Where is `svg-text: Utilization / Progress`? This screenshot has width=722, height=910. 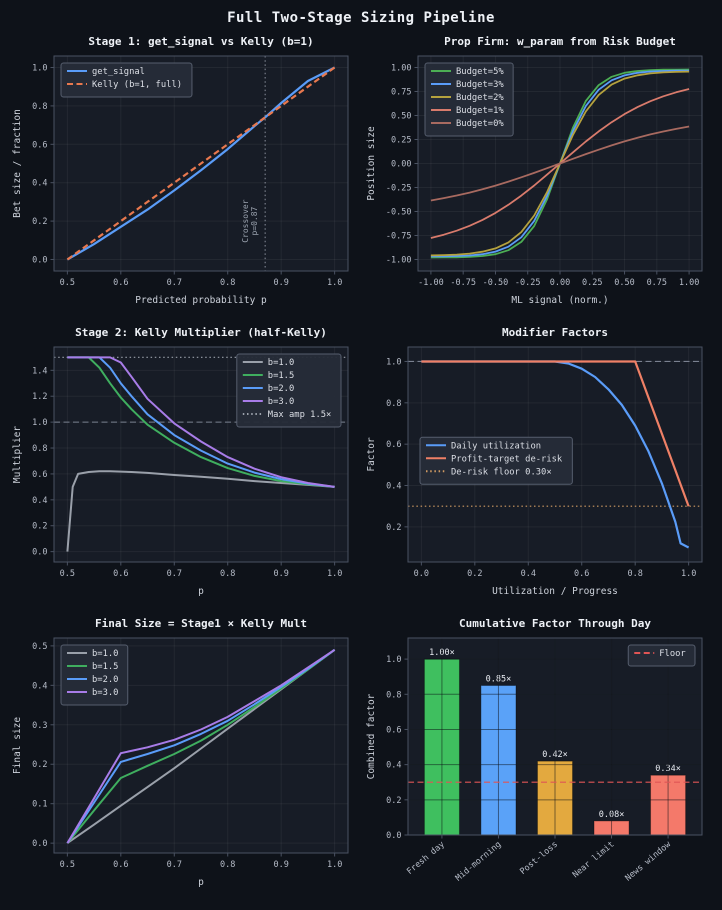
svg-text: Utilization / Progress is located at coordinates (555, 591).